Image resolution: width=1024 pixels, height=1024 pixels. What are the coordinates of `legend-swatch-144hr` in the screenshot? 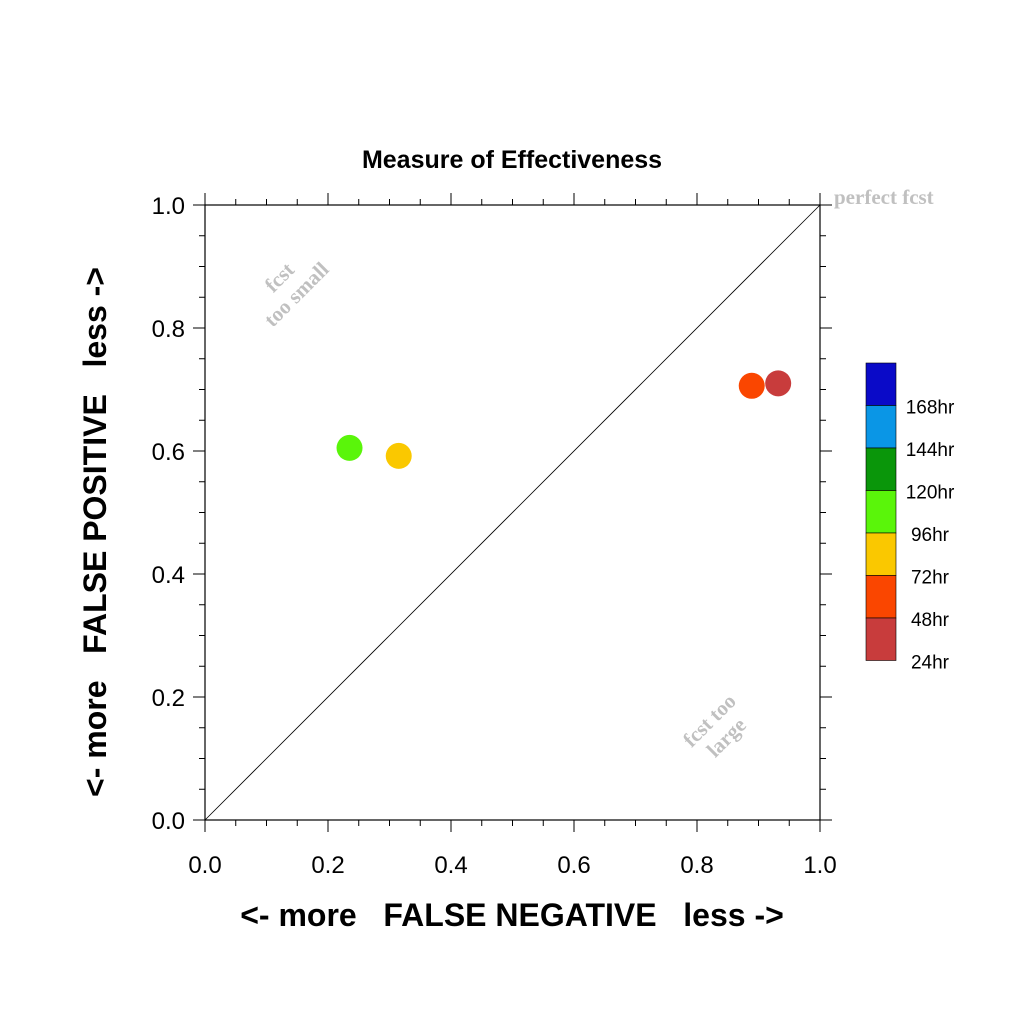 It's located at (881, 427).